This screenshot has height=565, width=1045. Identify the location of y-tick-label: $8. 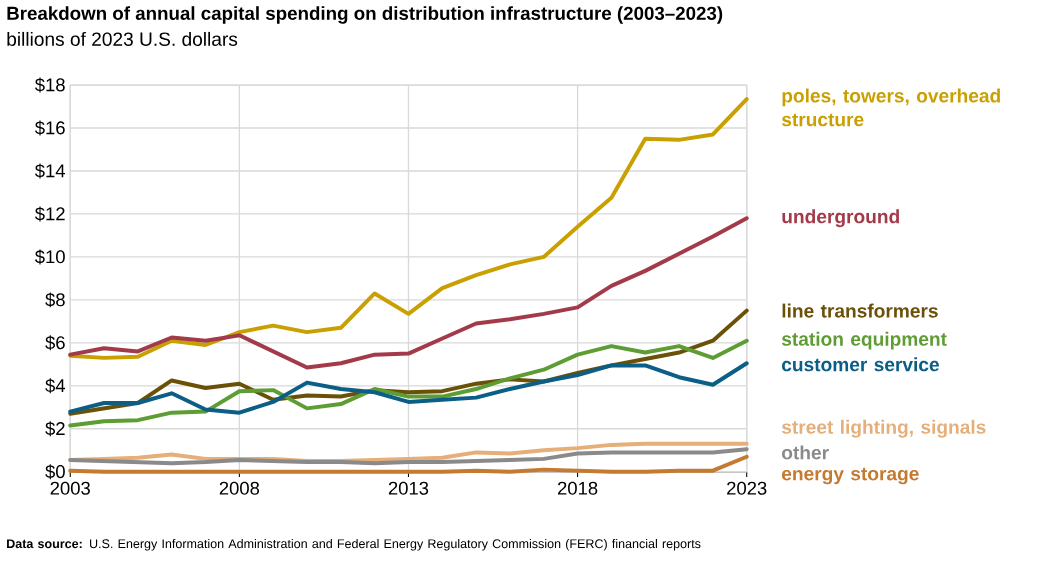
(55, 300).